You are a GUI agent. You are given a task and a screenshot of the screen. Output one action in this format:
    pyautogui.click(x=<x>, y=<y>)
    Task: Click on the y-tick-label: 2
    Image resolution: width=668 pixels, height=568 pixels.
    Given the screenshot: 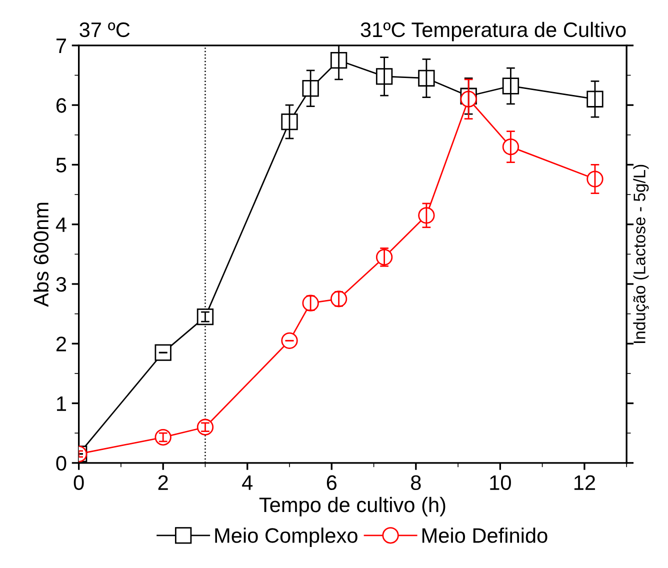 What is the action you would take?
    pyautogui.click(x=61, y=344)
    